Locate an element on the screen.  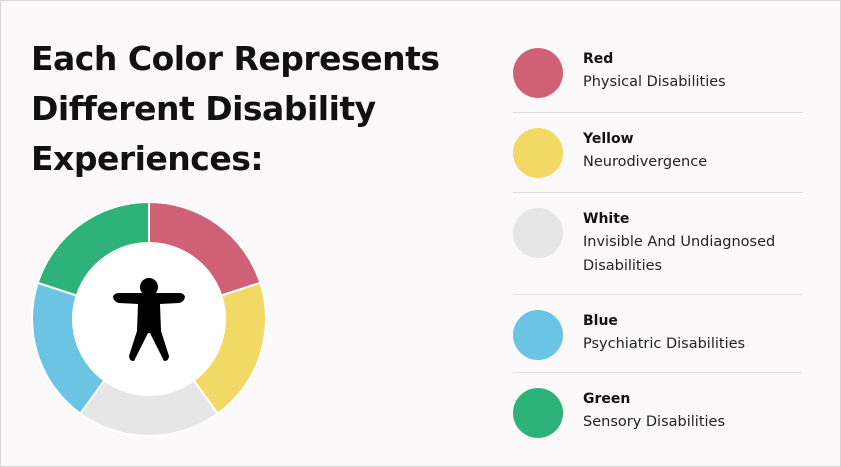
legend-description: Invisible And Undiagnosed Disabilities is located at coordinates (679, 254).